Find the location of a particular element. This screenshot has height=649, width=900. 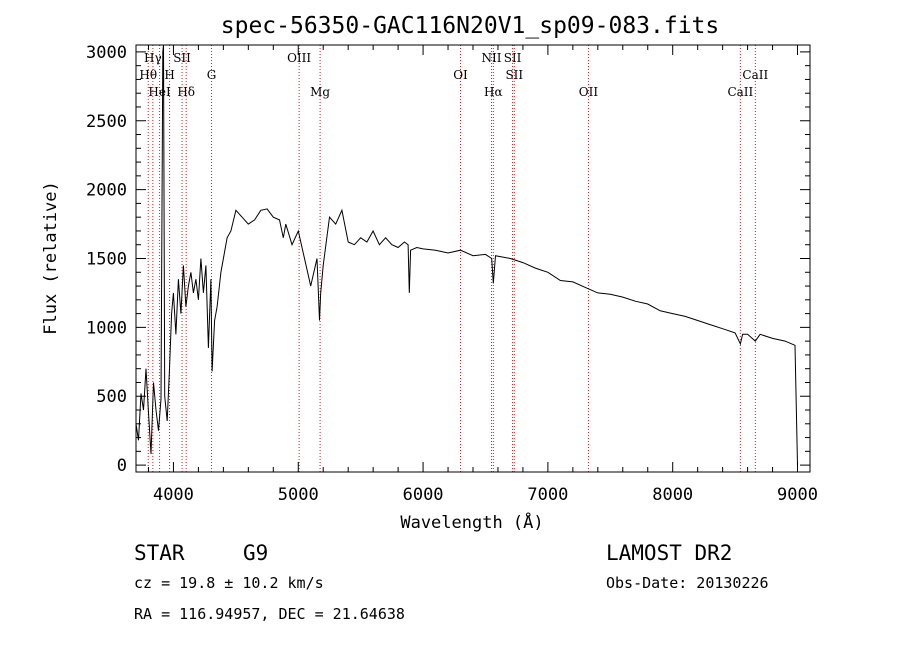

spectral-line-label: G is located at coordinates (212, 75).